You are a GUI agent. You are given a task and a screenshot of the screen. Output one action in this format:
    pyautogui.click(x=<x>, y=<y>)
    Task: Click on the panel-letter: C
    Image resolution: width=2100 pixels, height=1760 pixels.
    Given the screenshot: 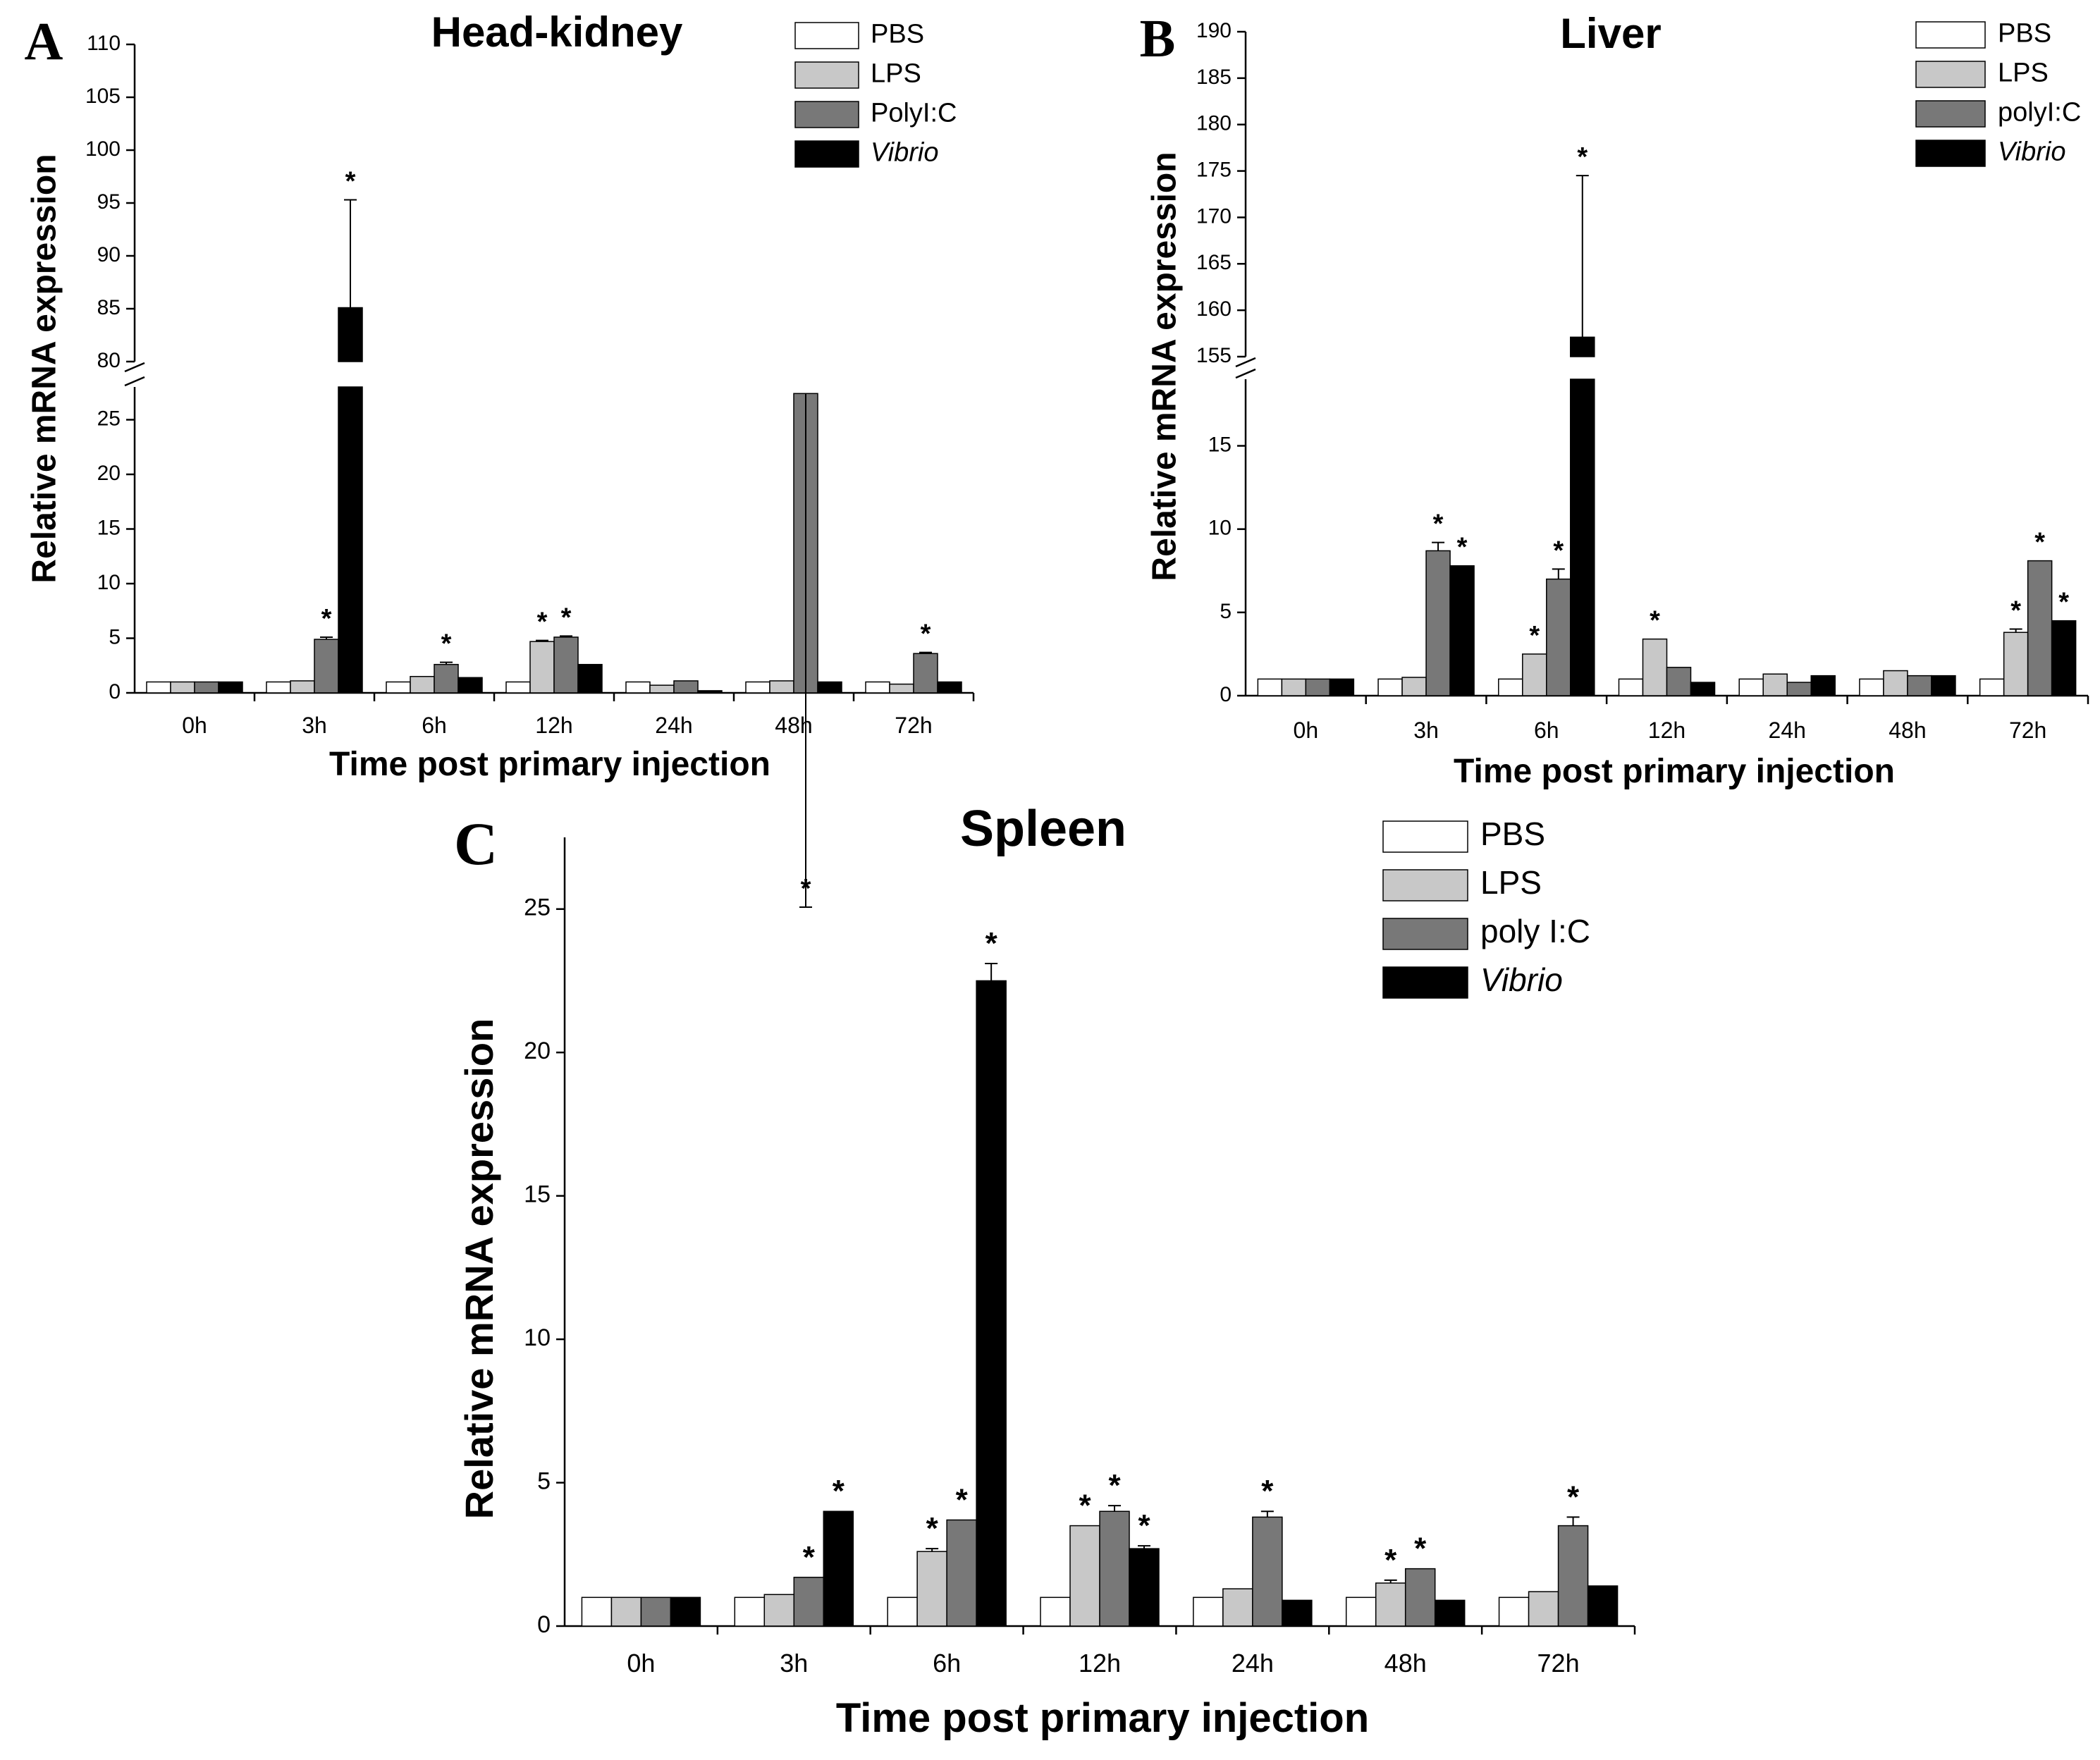 What is the action you would take?
    pyautogui.click(x=476, y=844)
    